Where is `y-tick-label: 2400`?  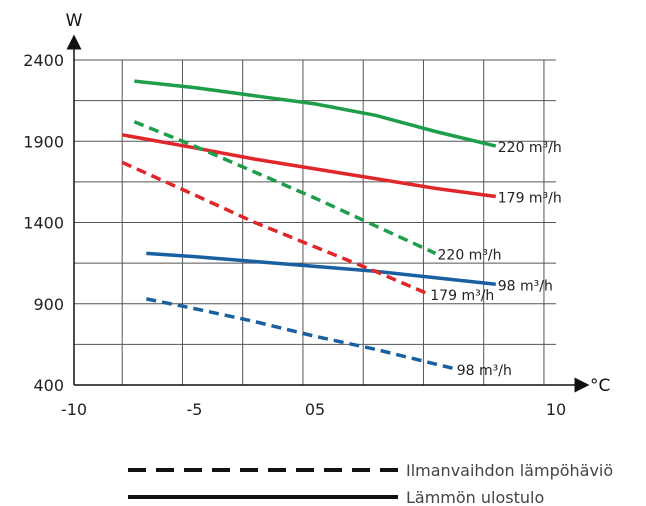 y-tick-label: 2400 is located at coordinates (43, 60).